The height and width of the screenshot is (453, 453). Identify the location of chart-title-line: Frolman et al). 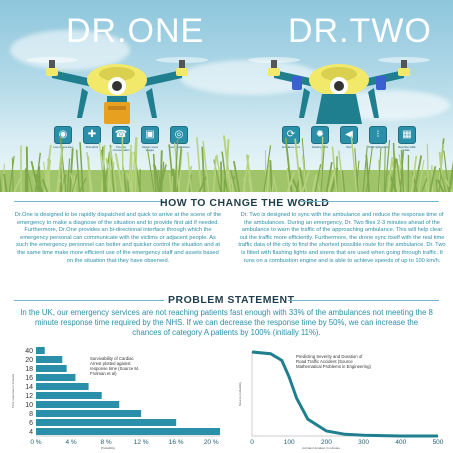
(103, 373).